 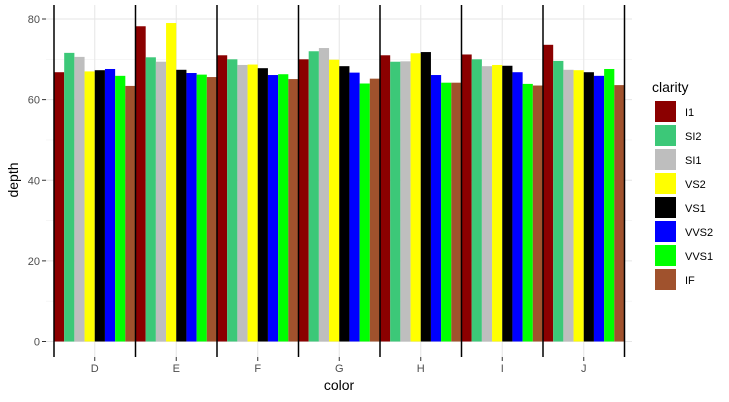 What do you see at coordinates (670, 87) in the screenshot?
I see `legend-title: clarity` at bounding box center [670, 87].